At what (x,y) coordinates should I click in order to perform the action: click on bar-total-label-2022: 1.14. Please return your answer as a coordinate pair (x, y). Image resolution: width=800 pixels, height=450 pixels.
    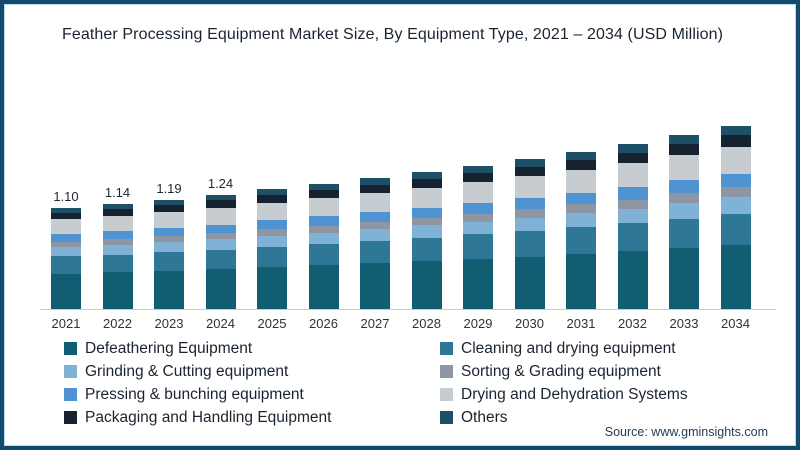
    Looking at the image, I should click on (117, 193).